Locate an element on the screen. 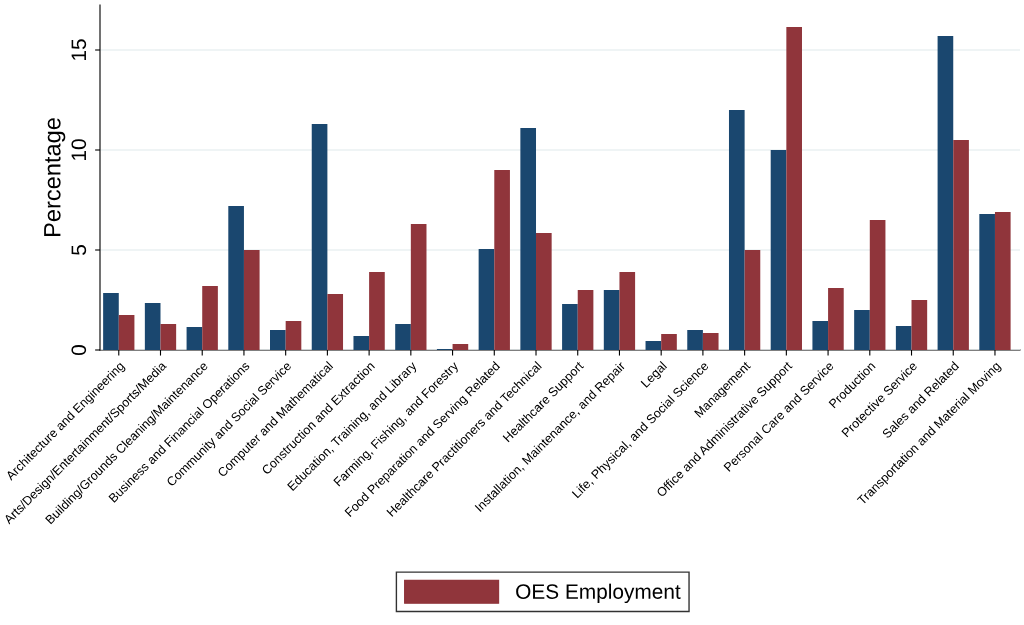  y-tick-label: 5 is located at coordinates (79, 250).